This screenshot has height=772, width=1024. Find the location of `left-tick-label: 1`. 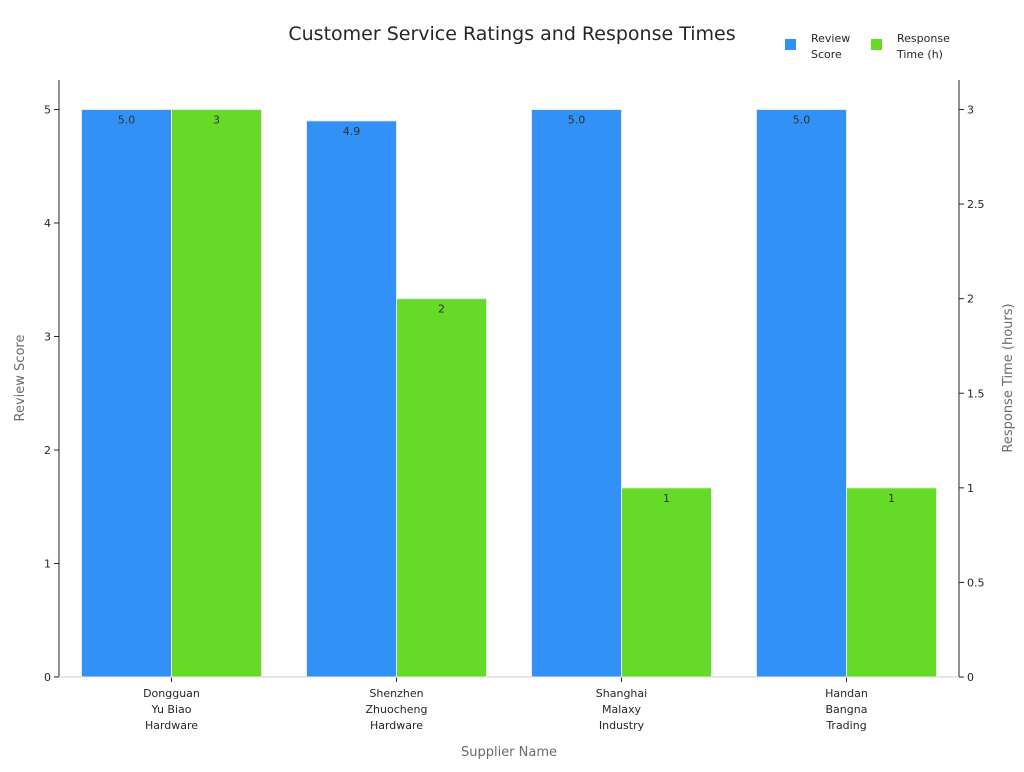

left-tick-label: 1 is located at coordinates (47, 564).